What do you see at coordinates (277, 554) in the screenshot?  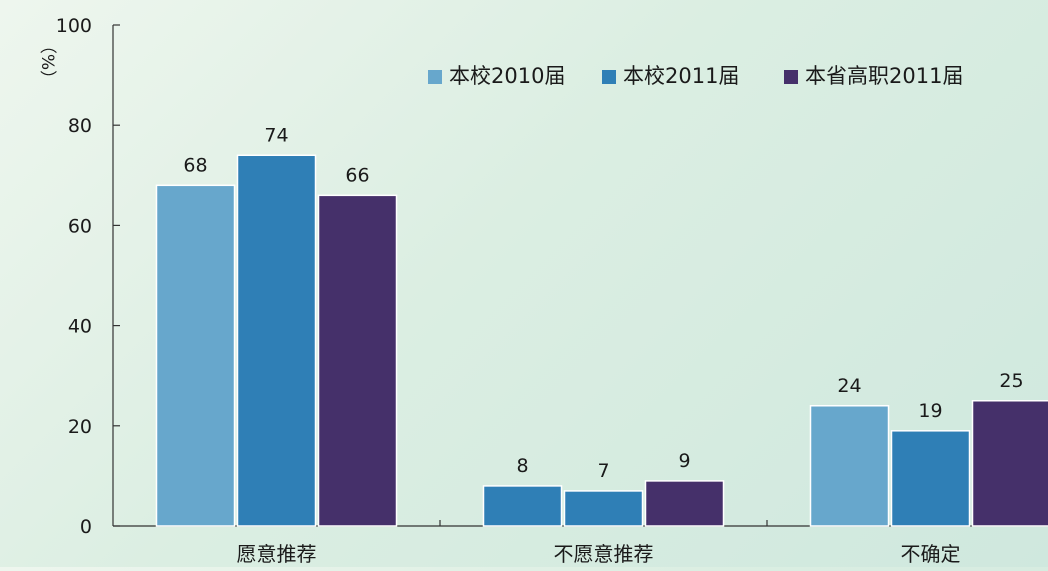 I see `x-tick-label: 愿意推荐` at bounding box center [277, 554].